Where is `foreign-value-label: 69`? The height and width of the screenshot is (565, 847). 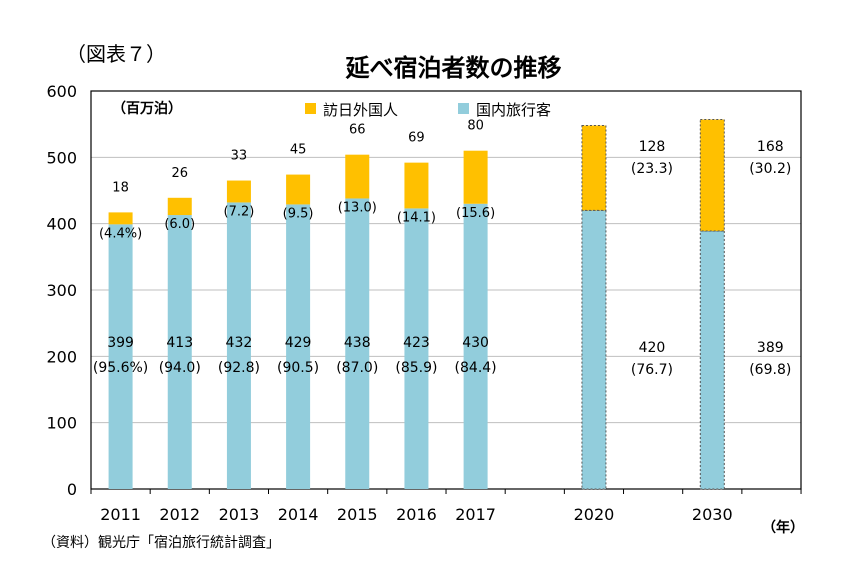 foreign-value-label: 69 is located at coordinates (416, 138).